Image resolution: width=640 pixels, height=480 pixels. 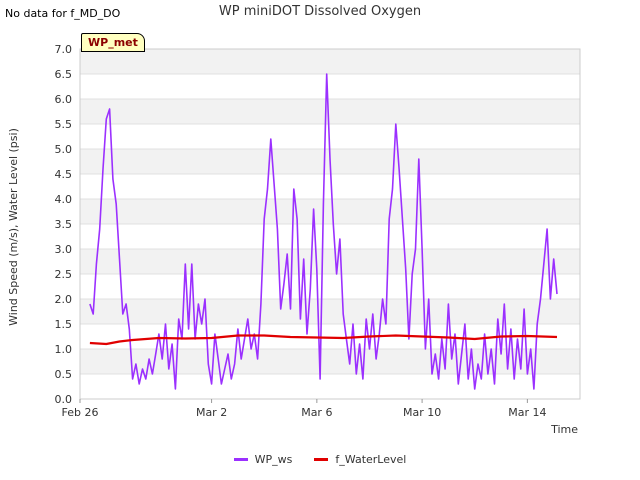 What do you see at coordinates (64, 399) in the screenshot?
I see `y-tick-label: 0.0` at bounding box center [64, 399].